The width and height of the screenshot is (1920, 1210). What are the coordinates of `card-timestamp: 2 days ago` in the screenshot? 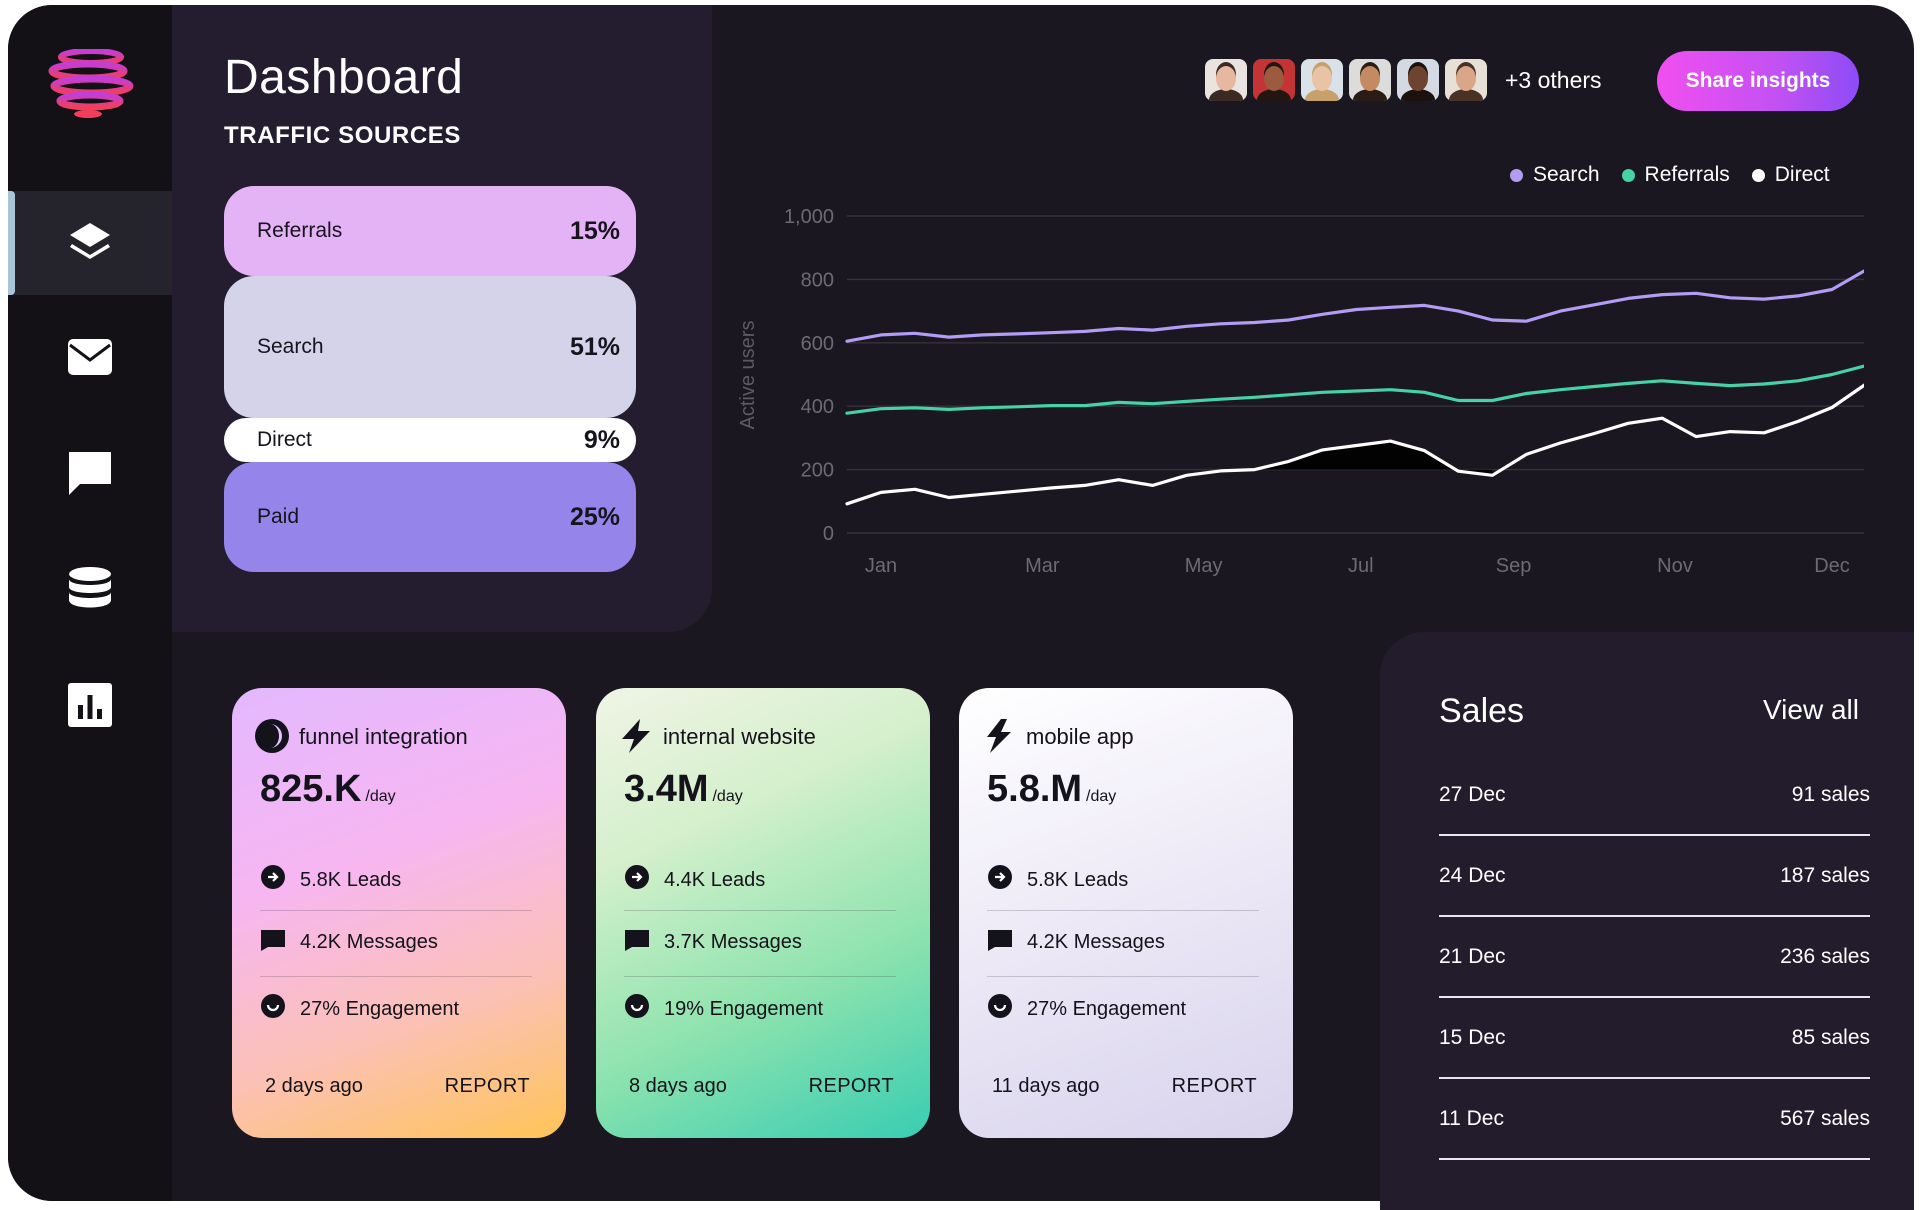 It's located at (314, 1086).